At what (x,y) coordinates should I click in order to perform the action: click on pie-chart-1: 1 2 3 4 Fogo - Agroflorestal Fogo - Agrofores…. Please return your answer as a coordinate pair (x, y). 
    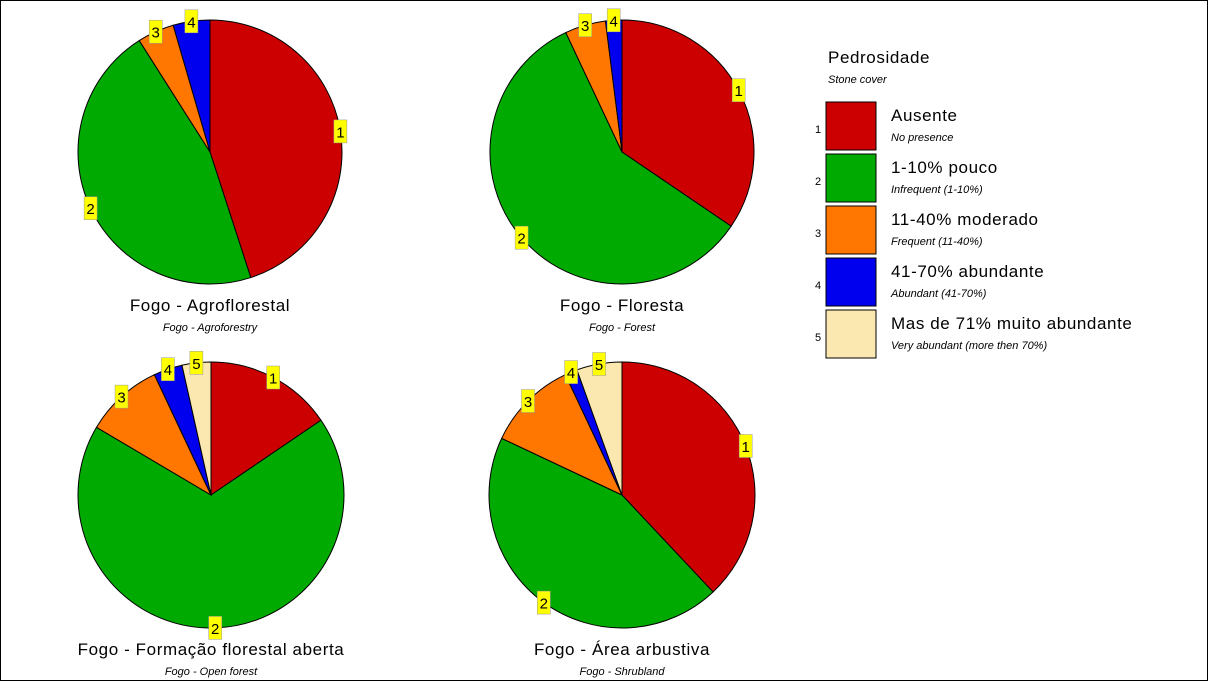
    Looking at the image, I should click on (212, 171).